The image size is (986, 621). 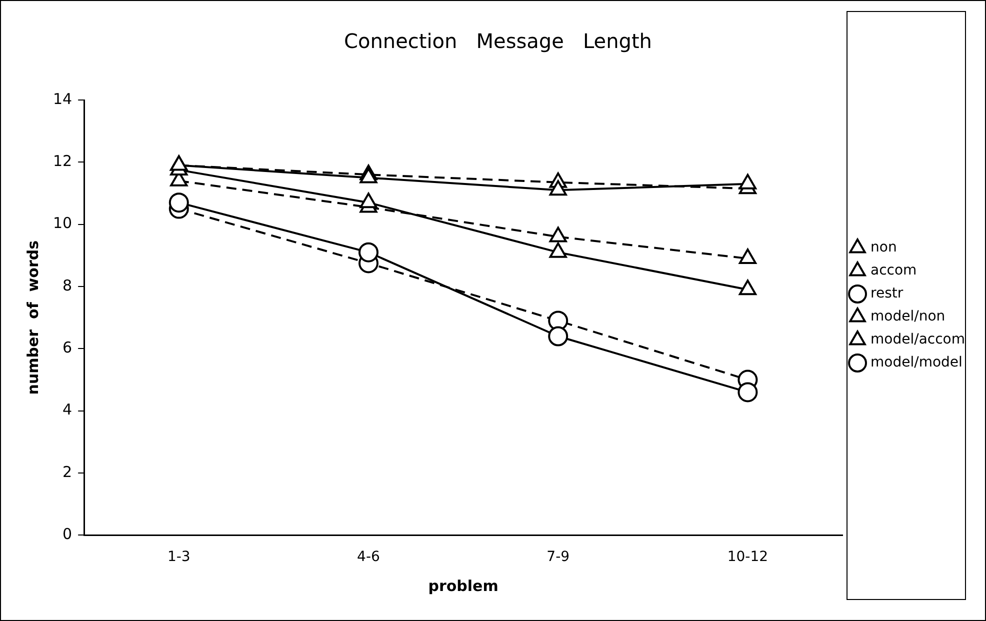 I want to click on y-tick-label: 6, so click(x=67, y=347).